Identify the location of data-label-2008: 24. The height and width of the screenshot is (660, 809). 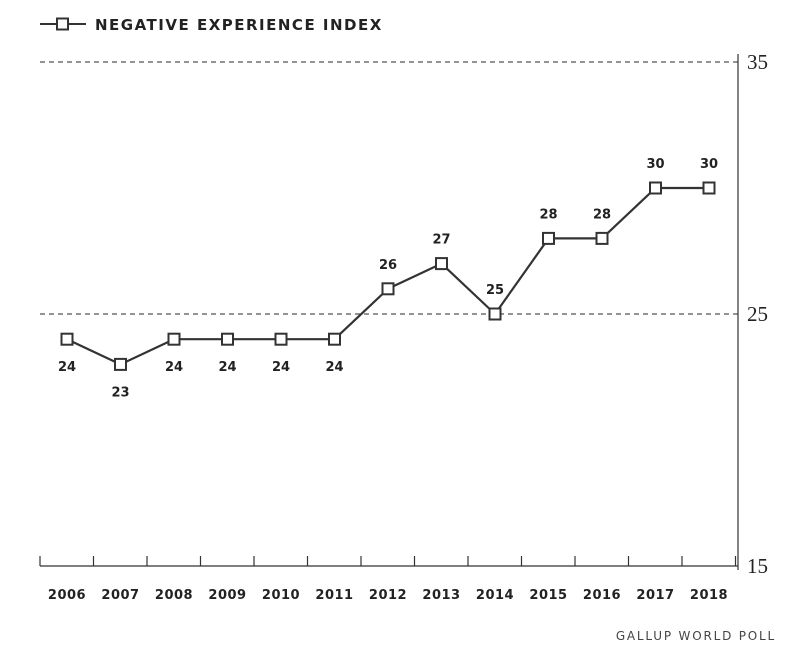
(174, 367).